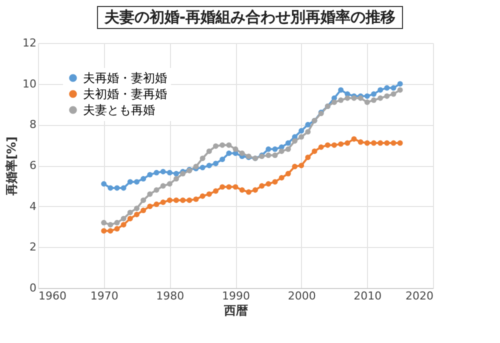 The width and height of the screenshot is (500, 343). I want to click on y-tick-label: 8, so click(33, 125).